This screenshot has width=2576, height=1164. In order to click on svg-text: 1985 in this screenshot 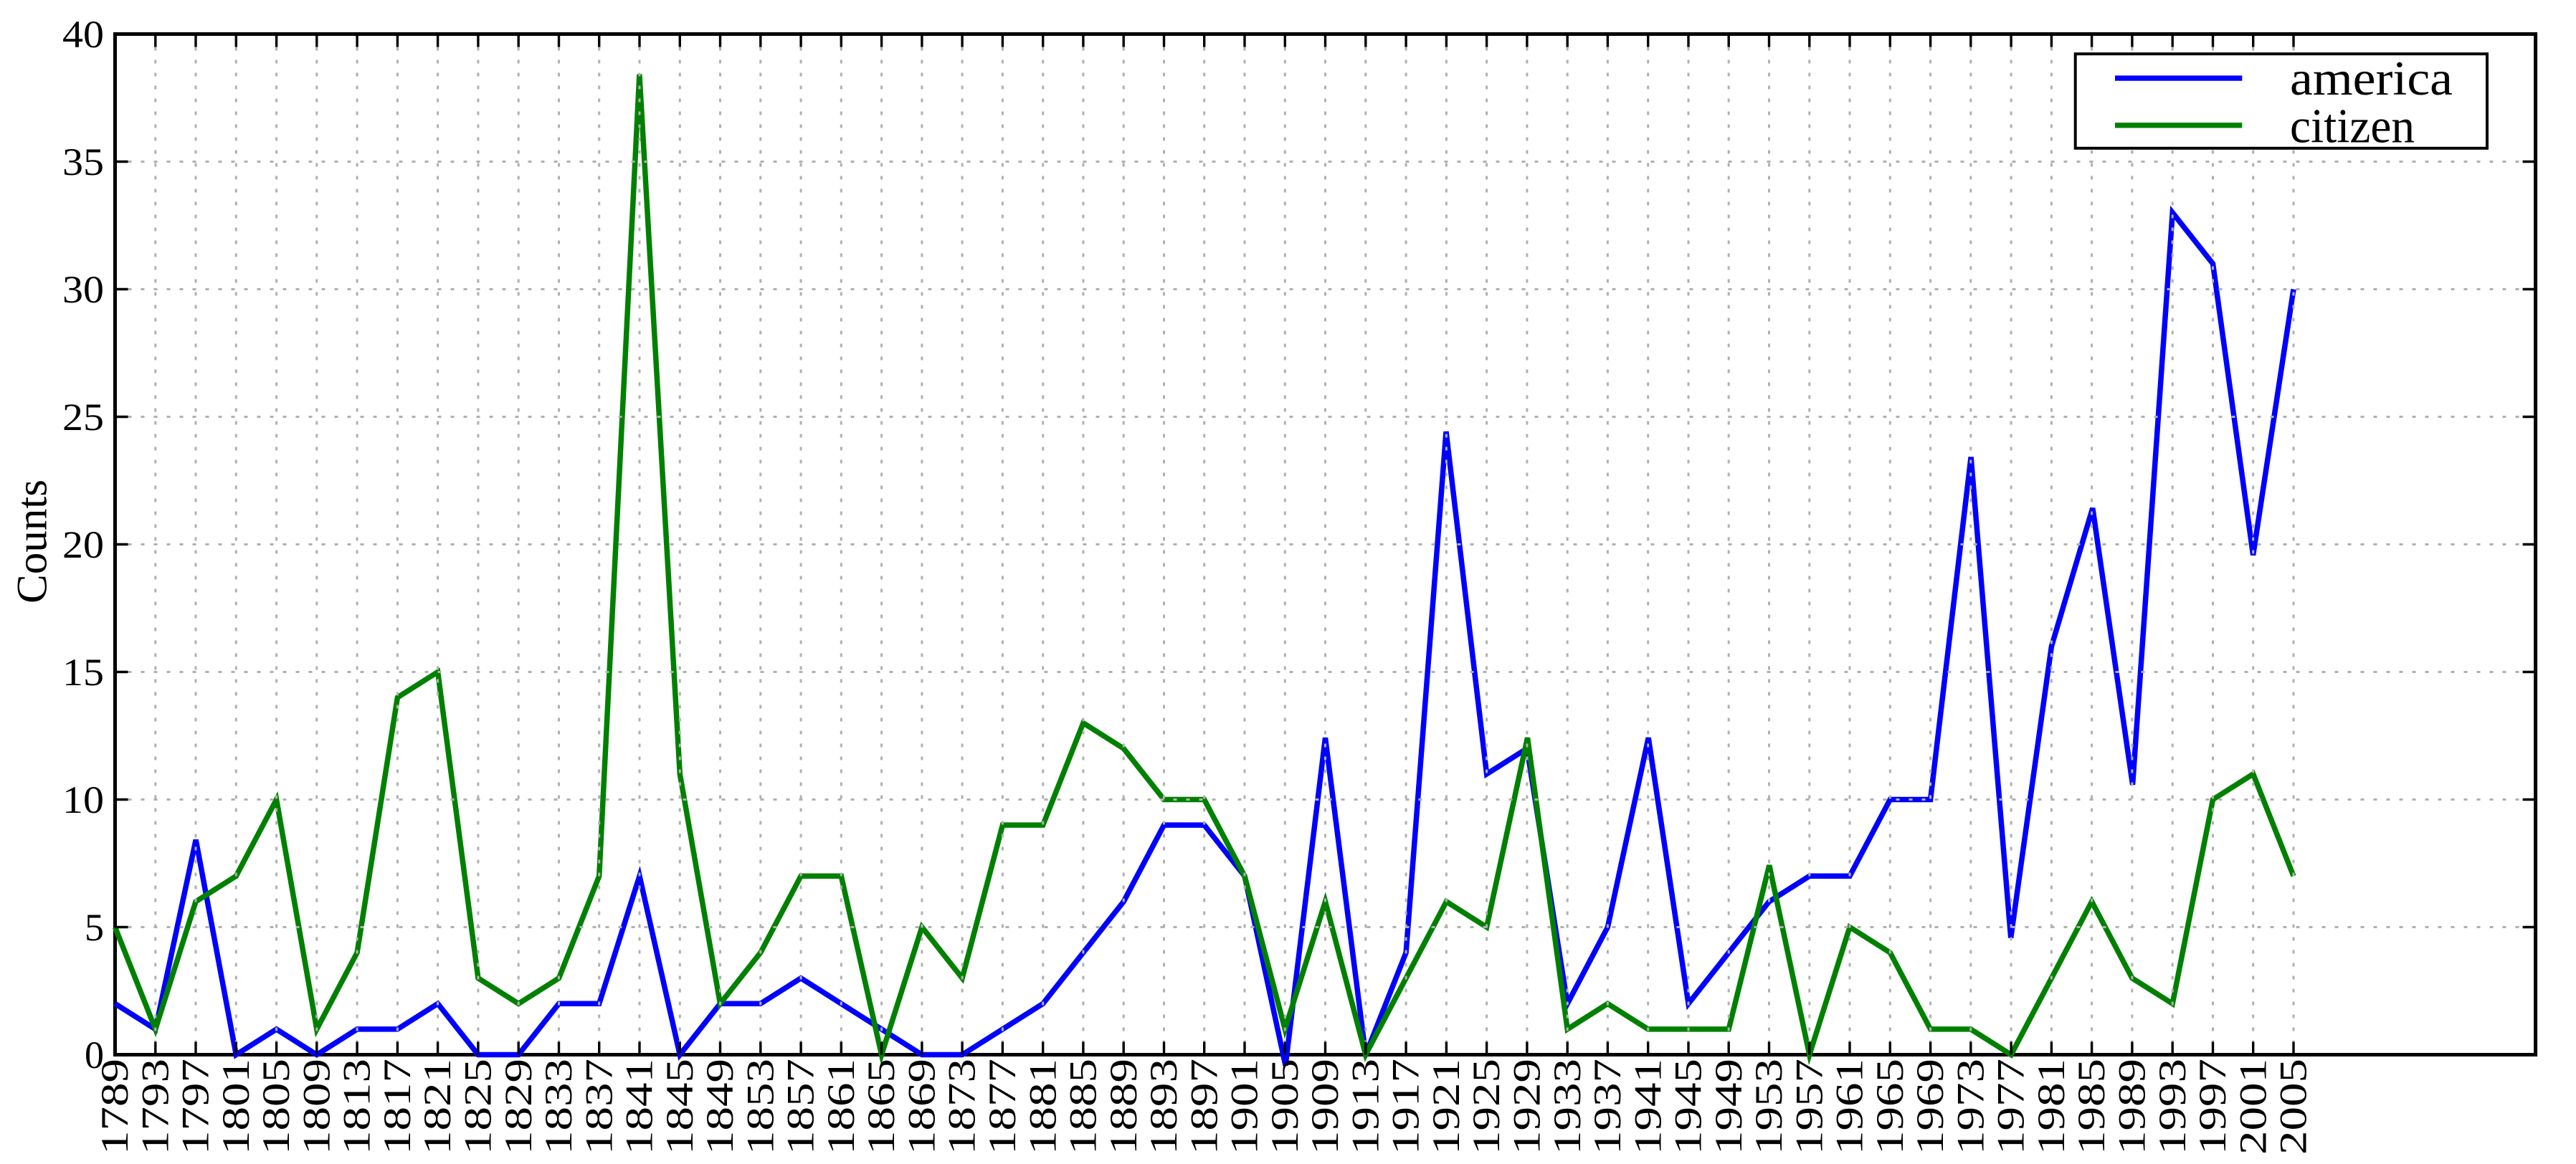, I will do `click(2091, 1107)`.